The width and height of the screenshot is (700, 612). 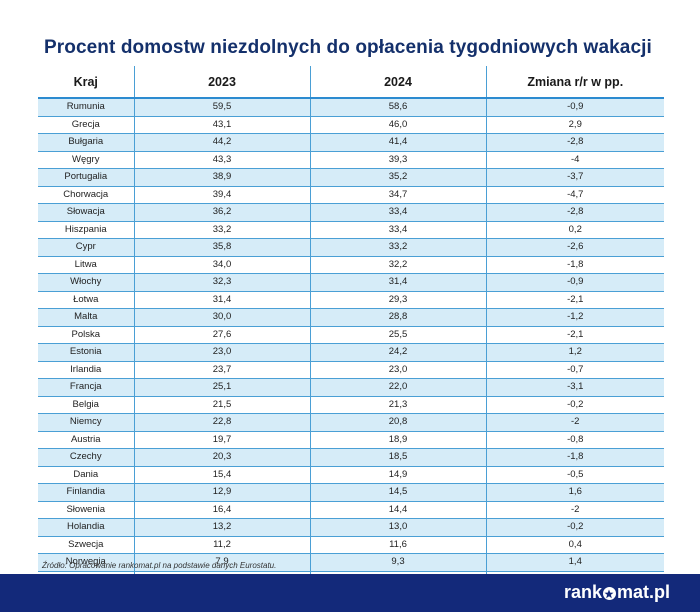 What do you see at coordinates (575, 177) in the screenshot?
I see `cell-change: -3,7` at bounding box center [575, 177].